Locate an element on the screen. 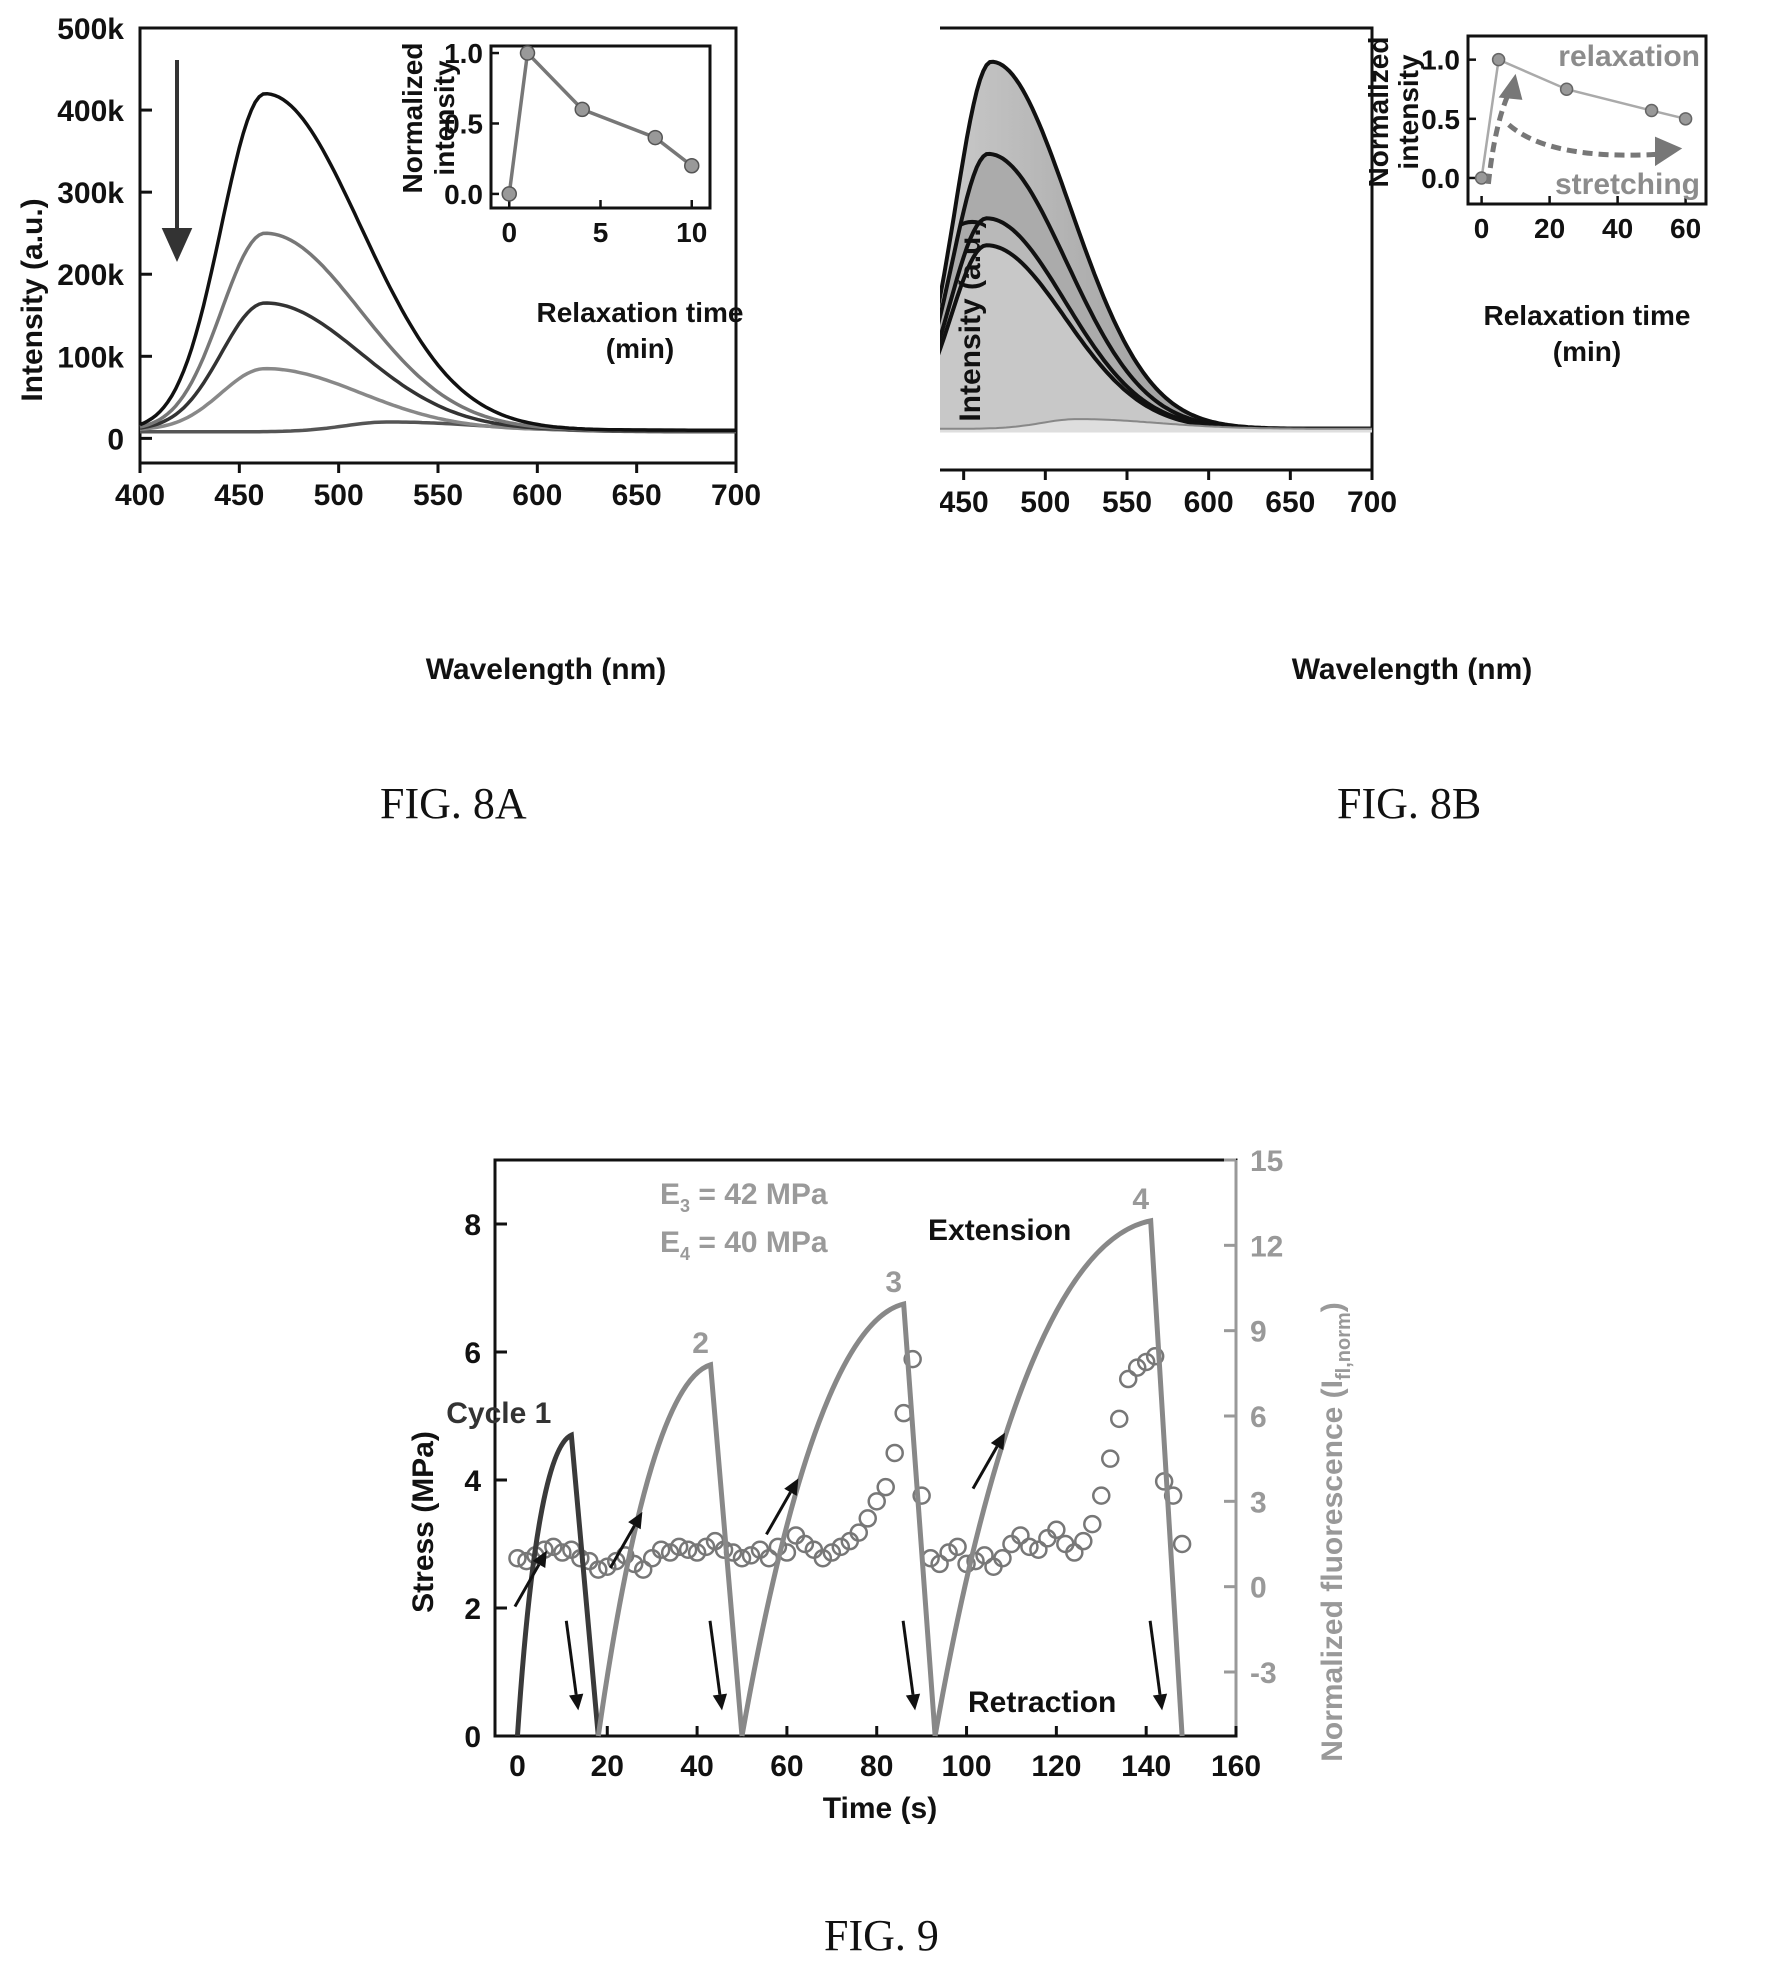 The image size is (1772, 1967). fig9-y2label-sub: fl,norm is located at coordinates (1344, 1346).